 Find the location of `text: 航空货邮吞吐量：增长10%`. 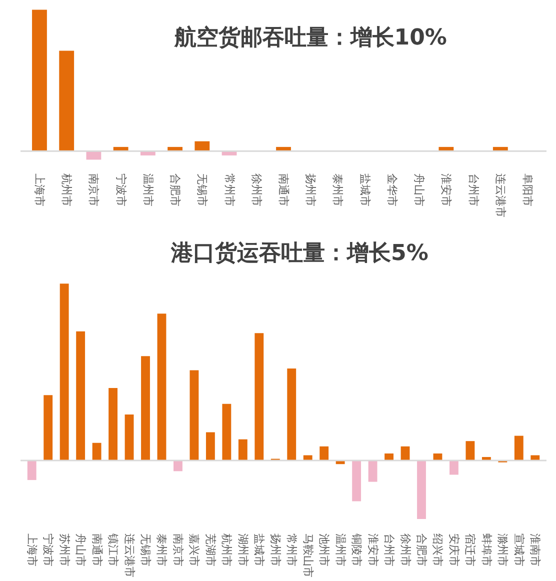

text: 航空货邮吞吐量：增长10% is located at coordinates (310, 37).